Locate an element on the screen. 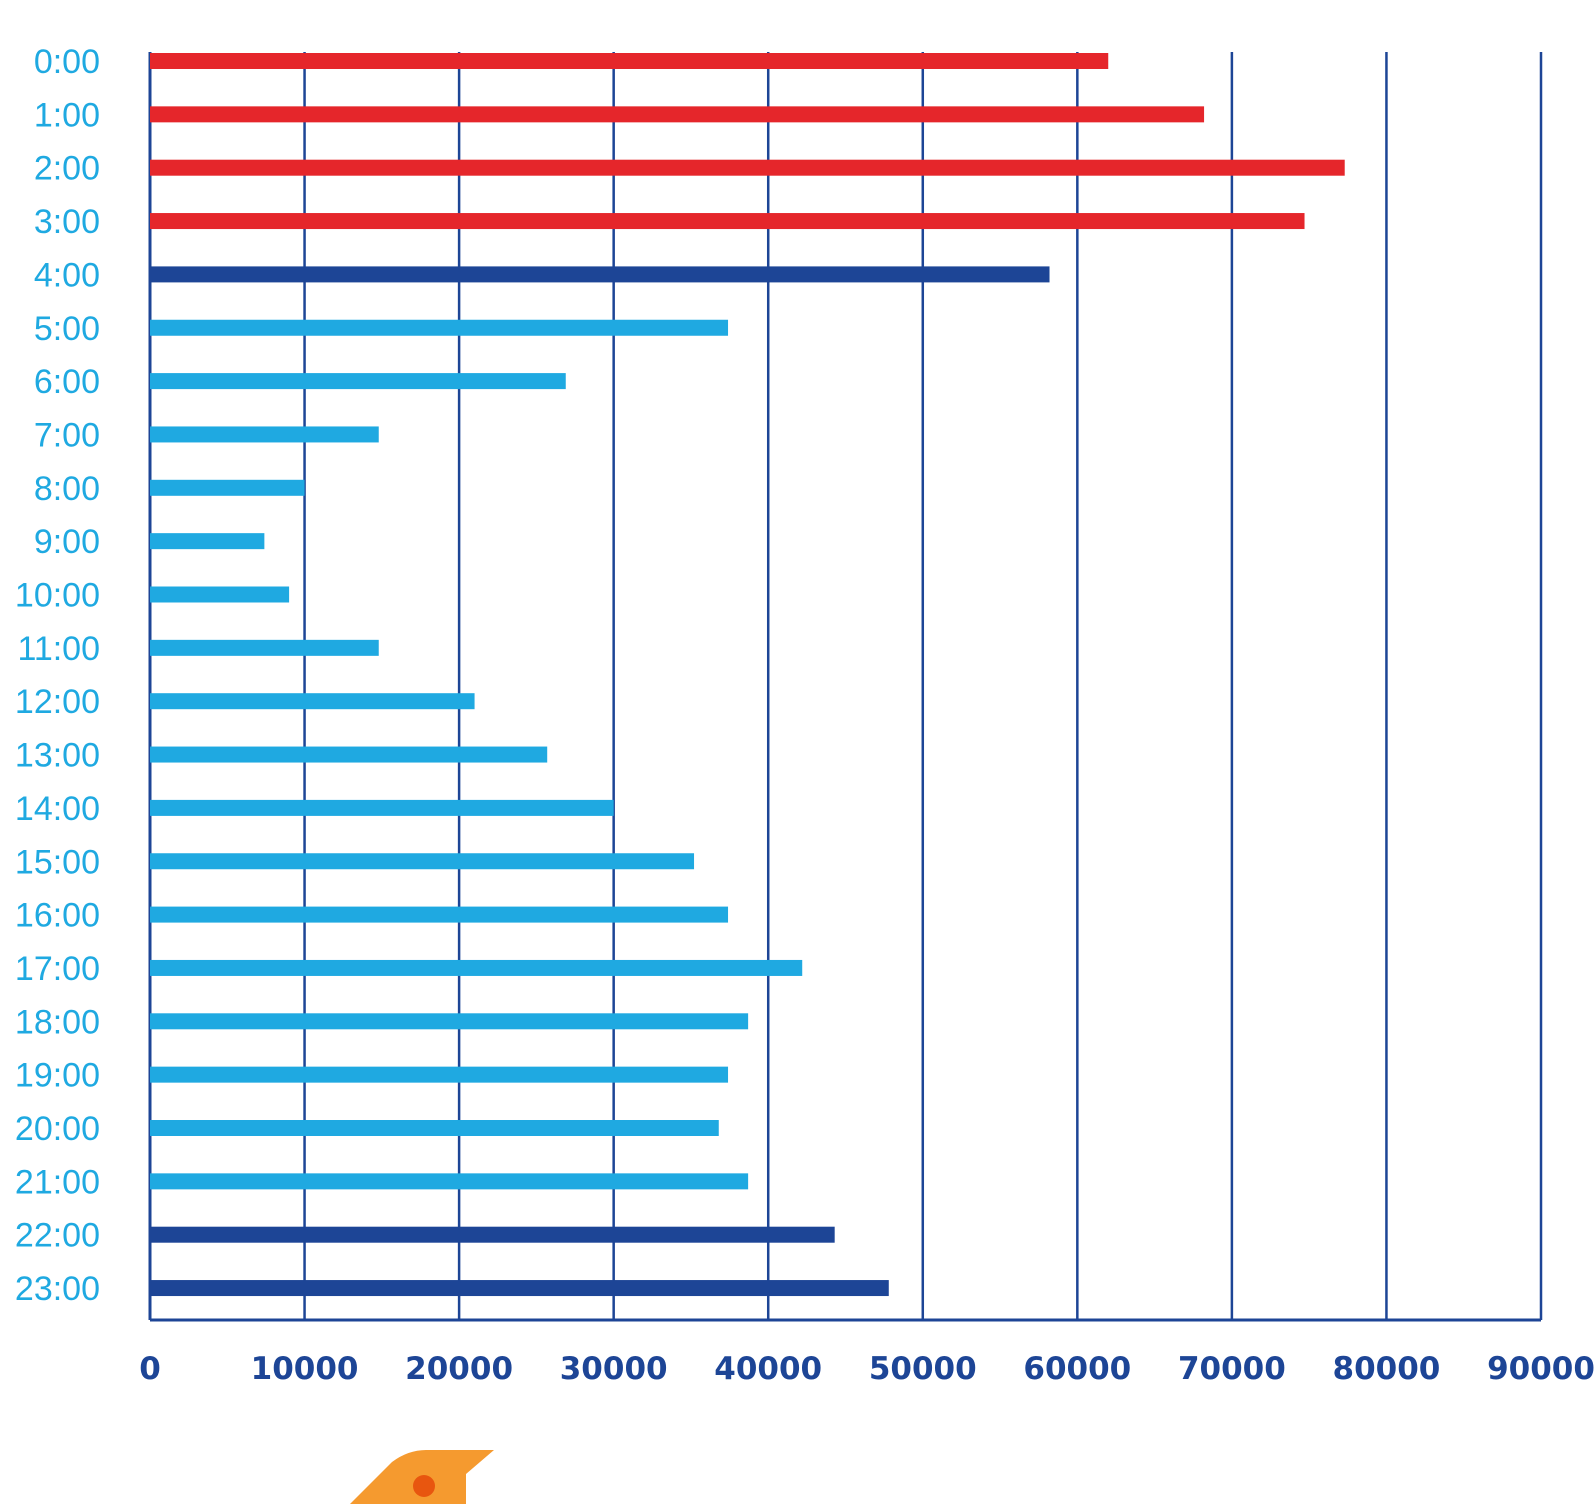 This screenshot has width=1596, height=1504. y-tick-label-11-00: 11:00 is located at coordinates (58, 649).